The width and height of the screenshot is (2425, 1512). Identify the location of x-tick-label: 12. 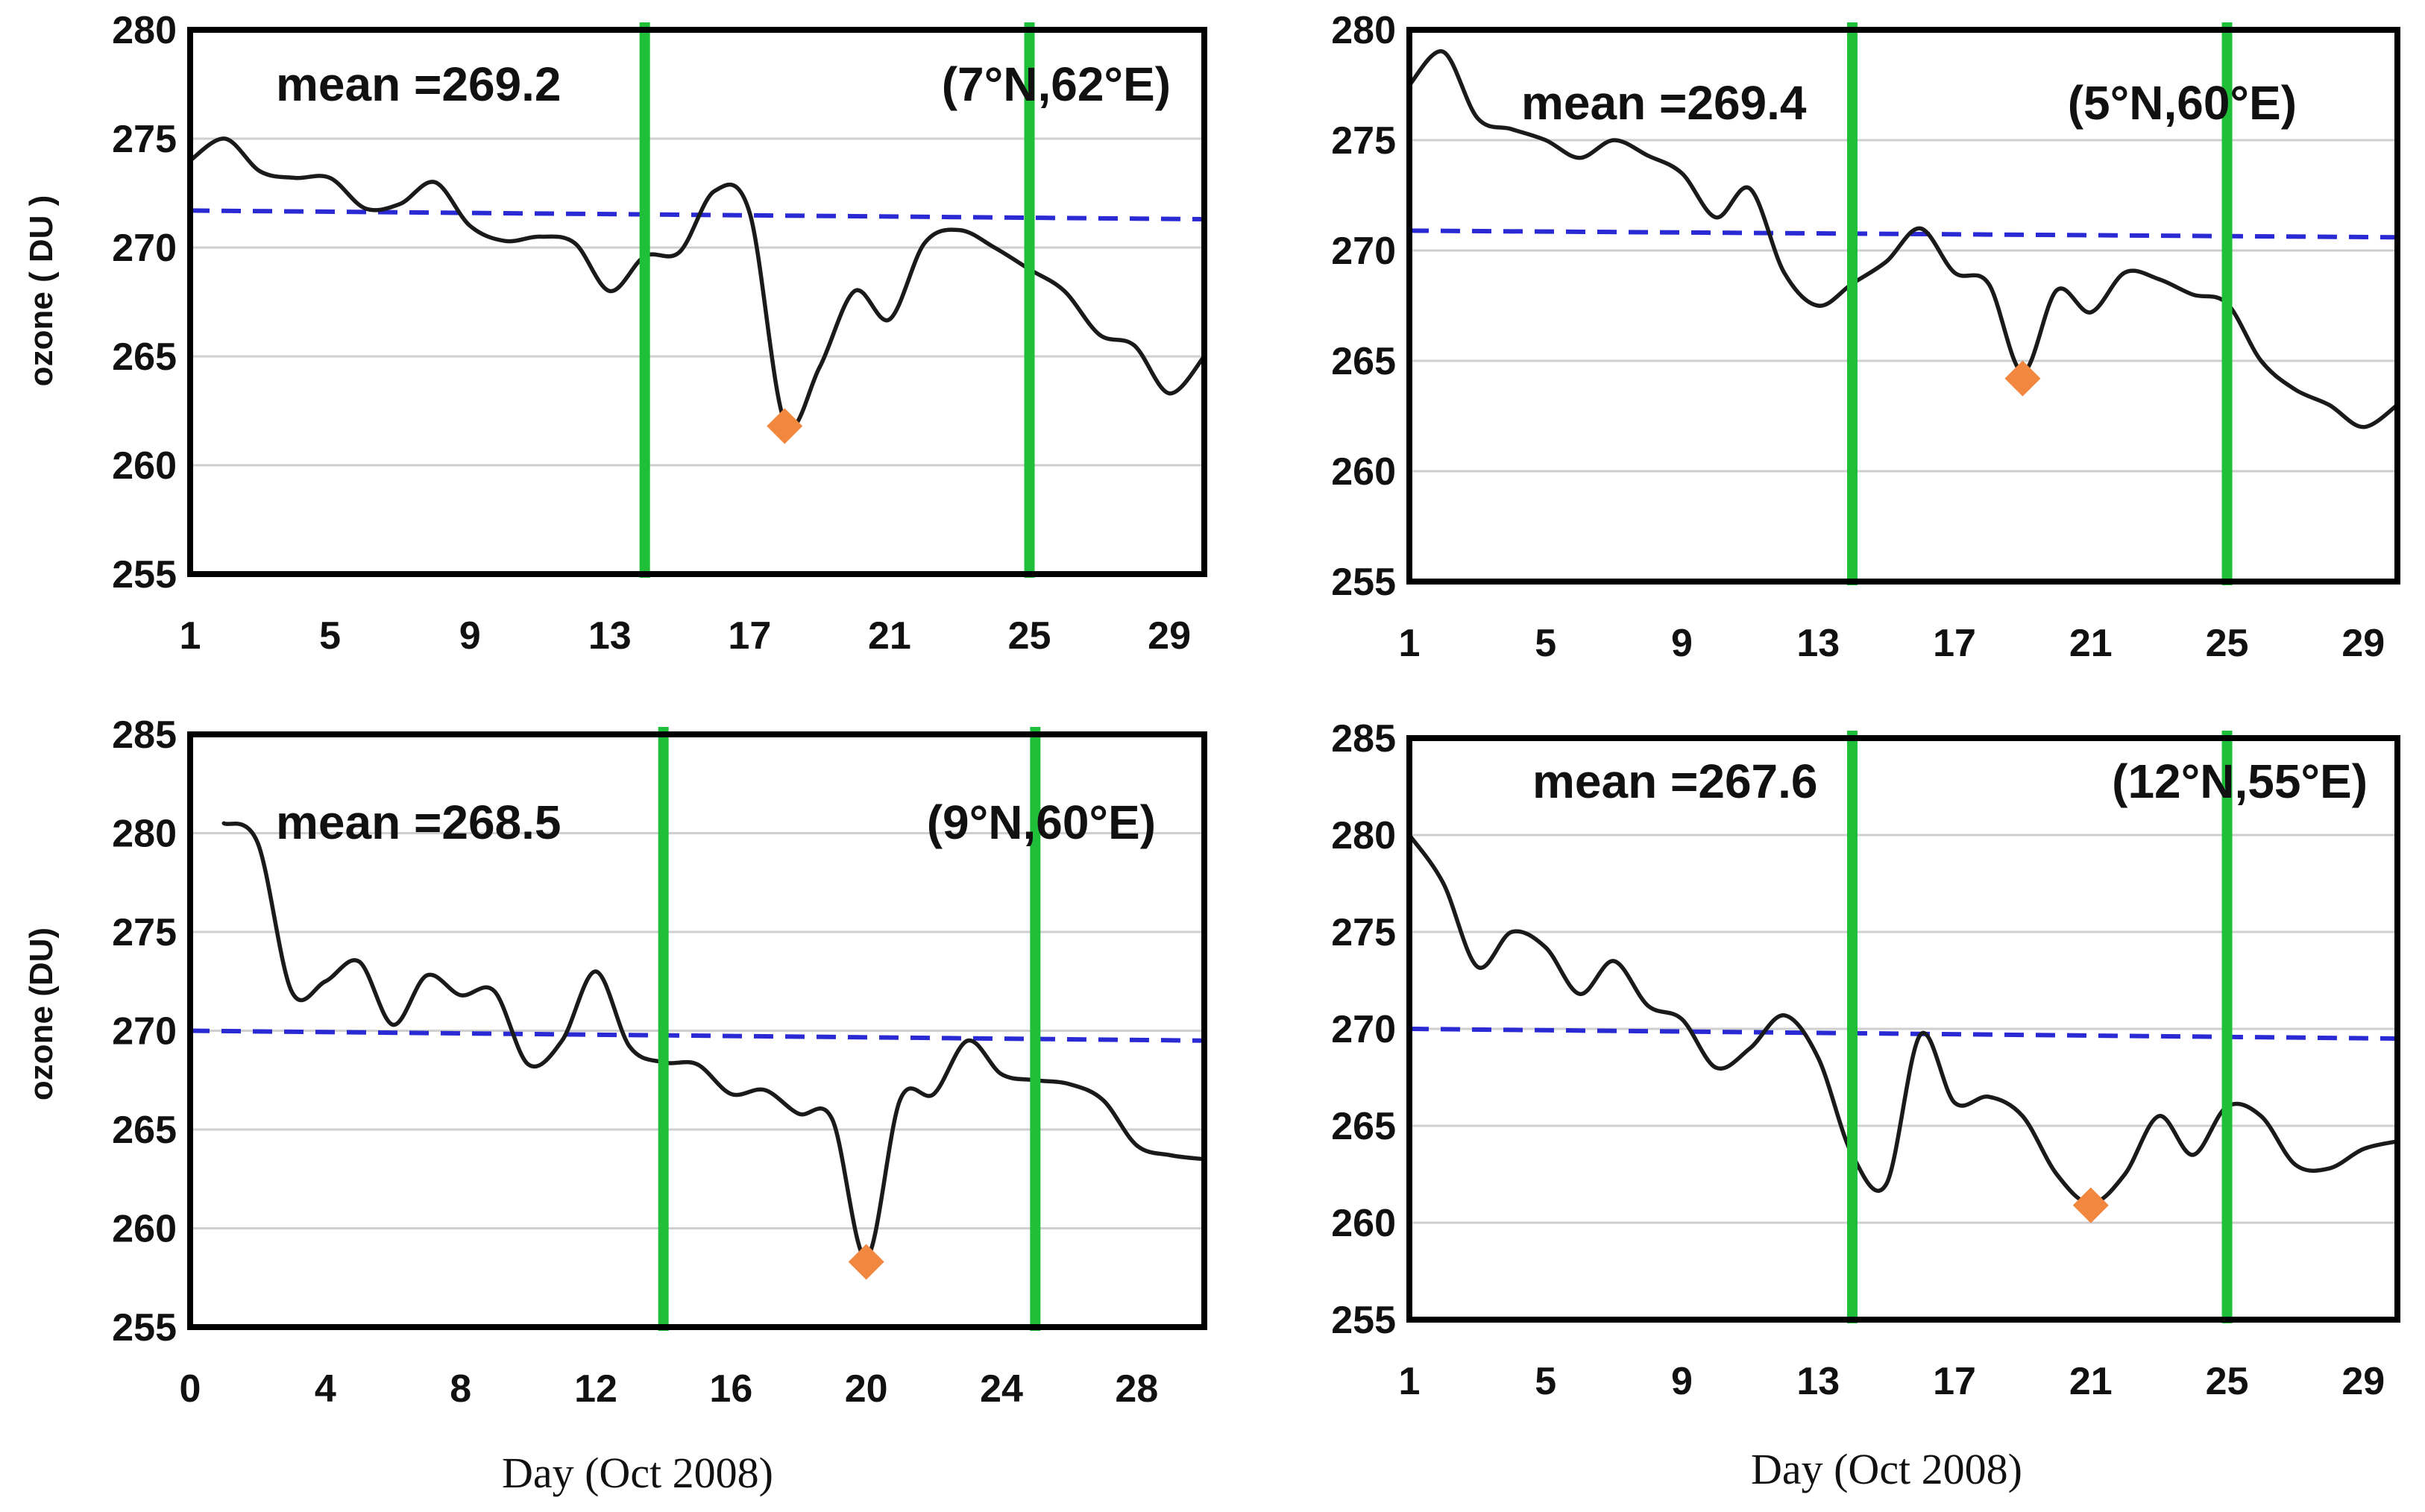
(595, 1389).